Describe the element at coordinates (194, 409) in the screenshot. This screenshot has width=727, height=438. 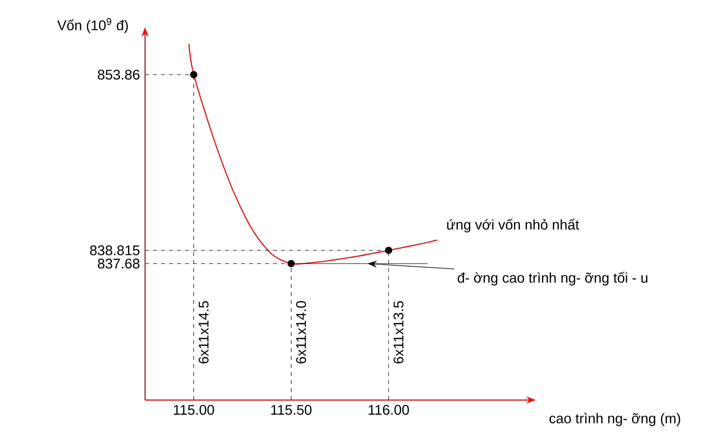
I see `x-tick-label: 115.00` at that location.